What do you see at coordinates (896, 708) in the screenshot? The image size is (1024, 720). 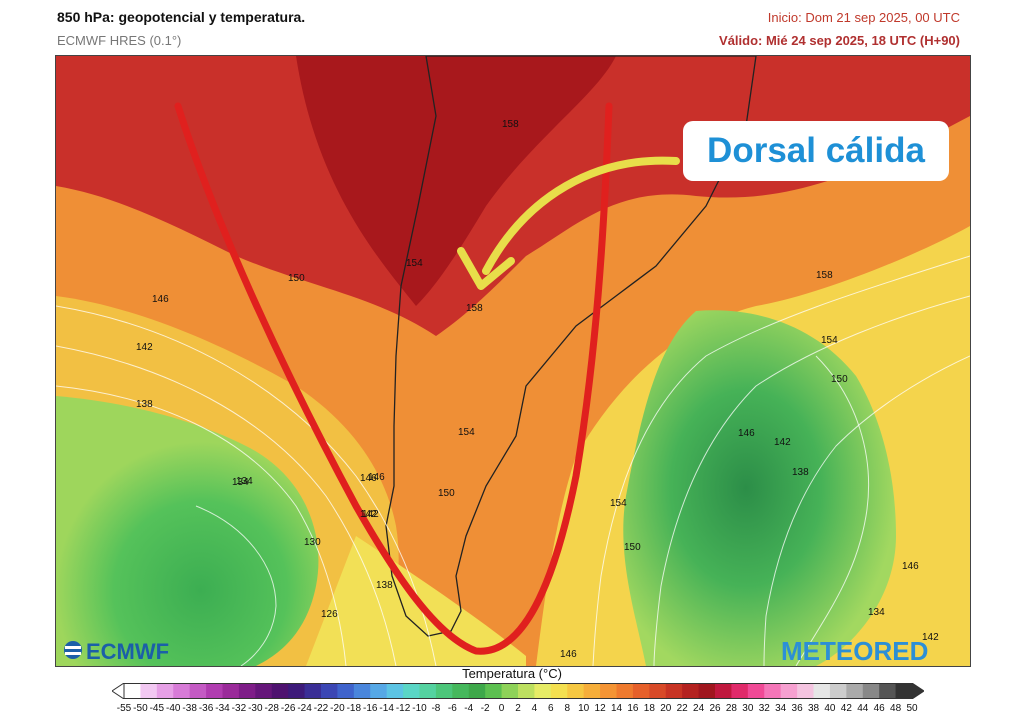 I see `legend-tick-label: 48` at bounding box center [896, 708].